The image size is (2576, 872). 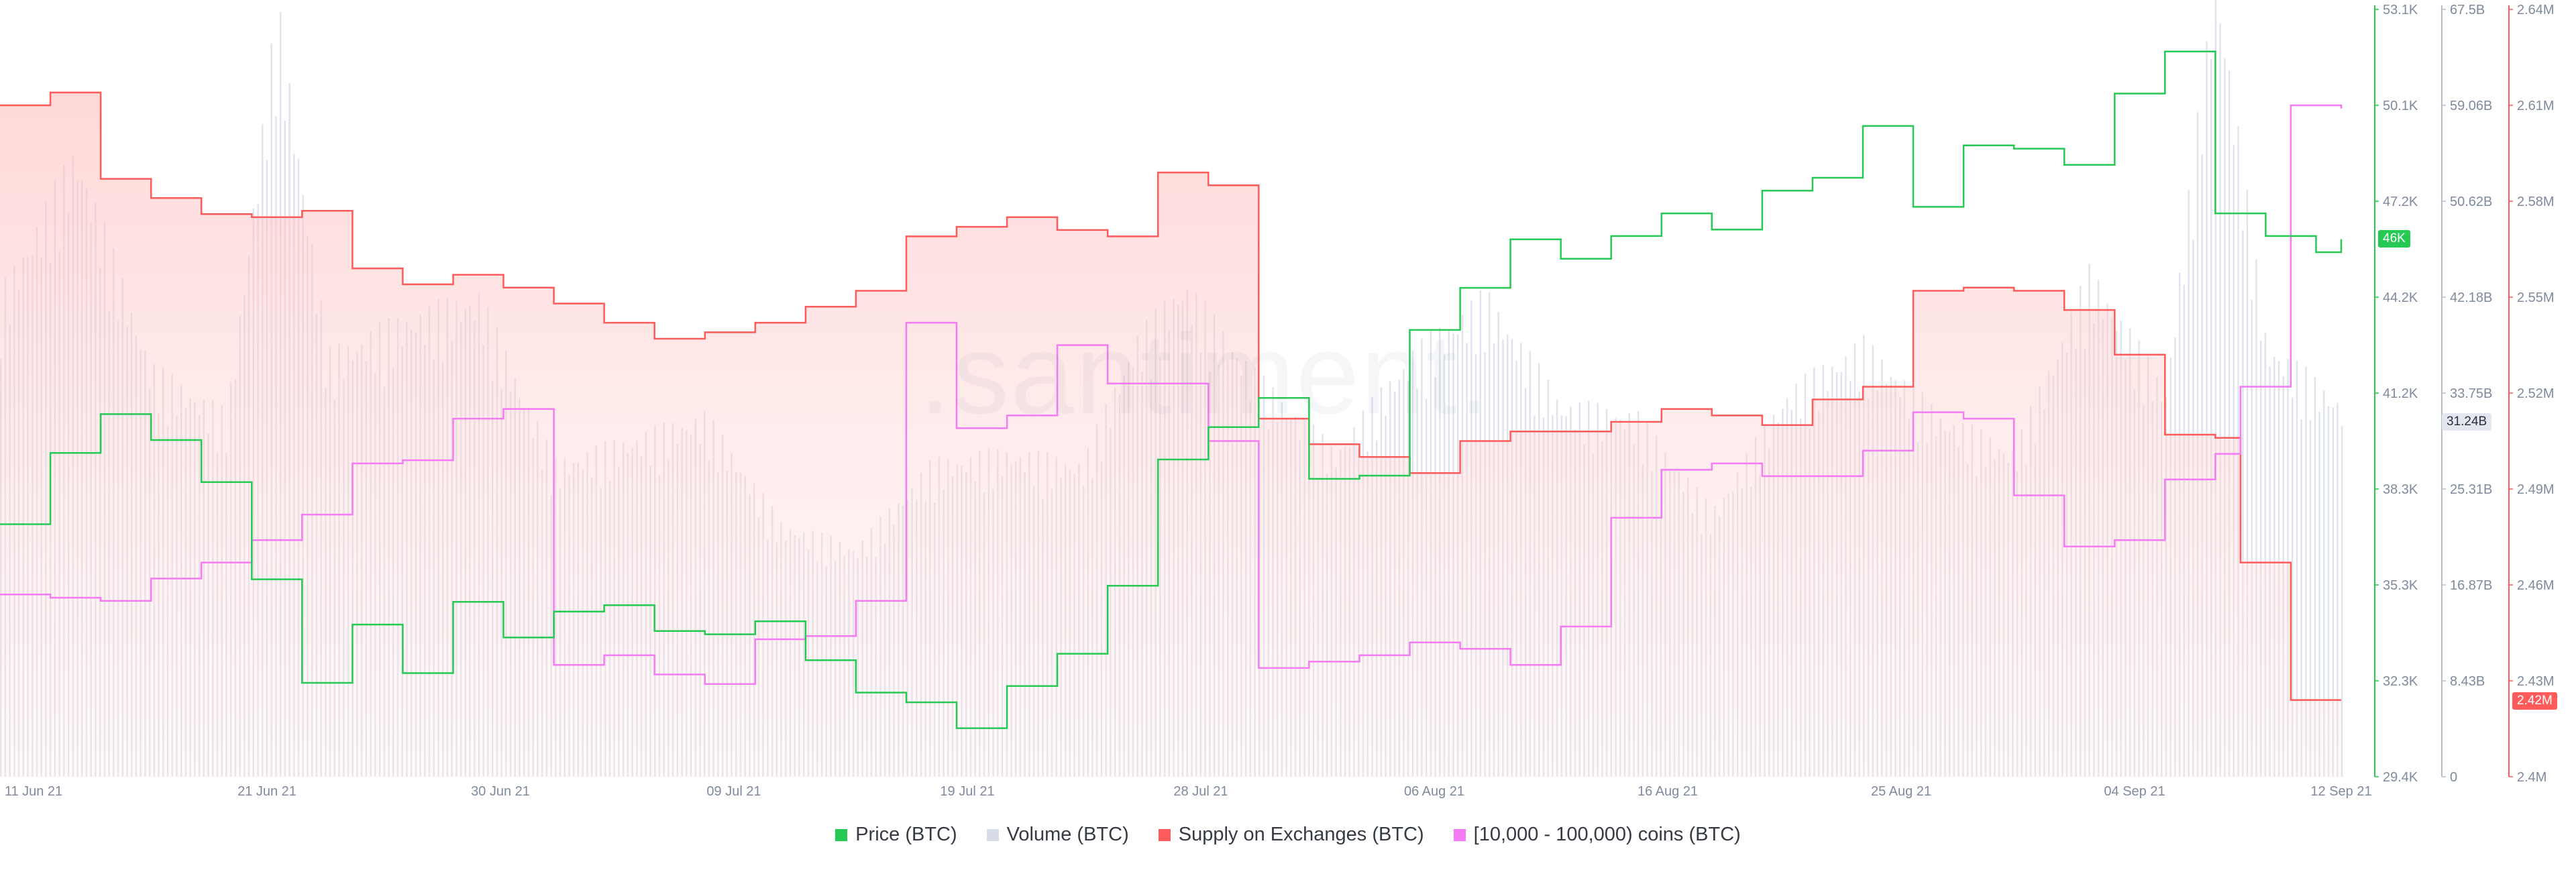 I want to click on legend-item-whales: [10,000 - 100,000) coins (BTC), so click(x=1597, y=835).